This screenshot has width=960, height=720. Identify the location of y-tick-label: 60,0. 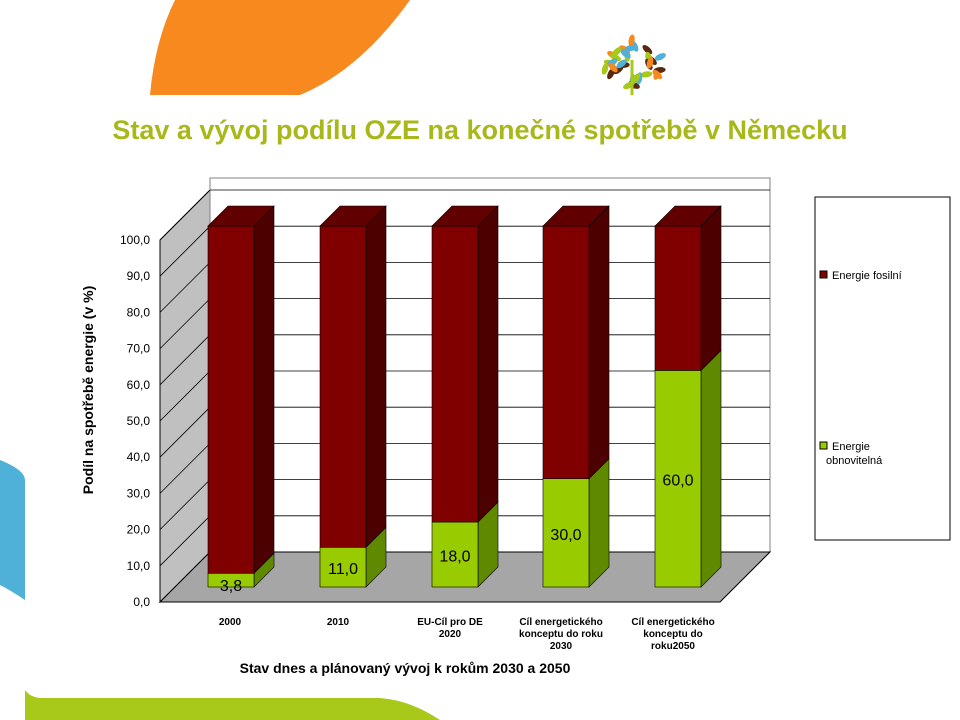
(139, 385).